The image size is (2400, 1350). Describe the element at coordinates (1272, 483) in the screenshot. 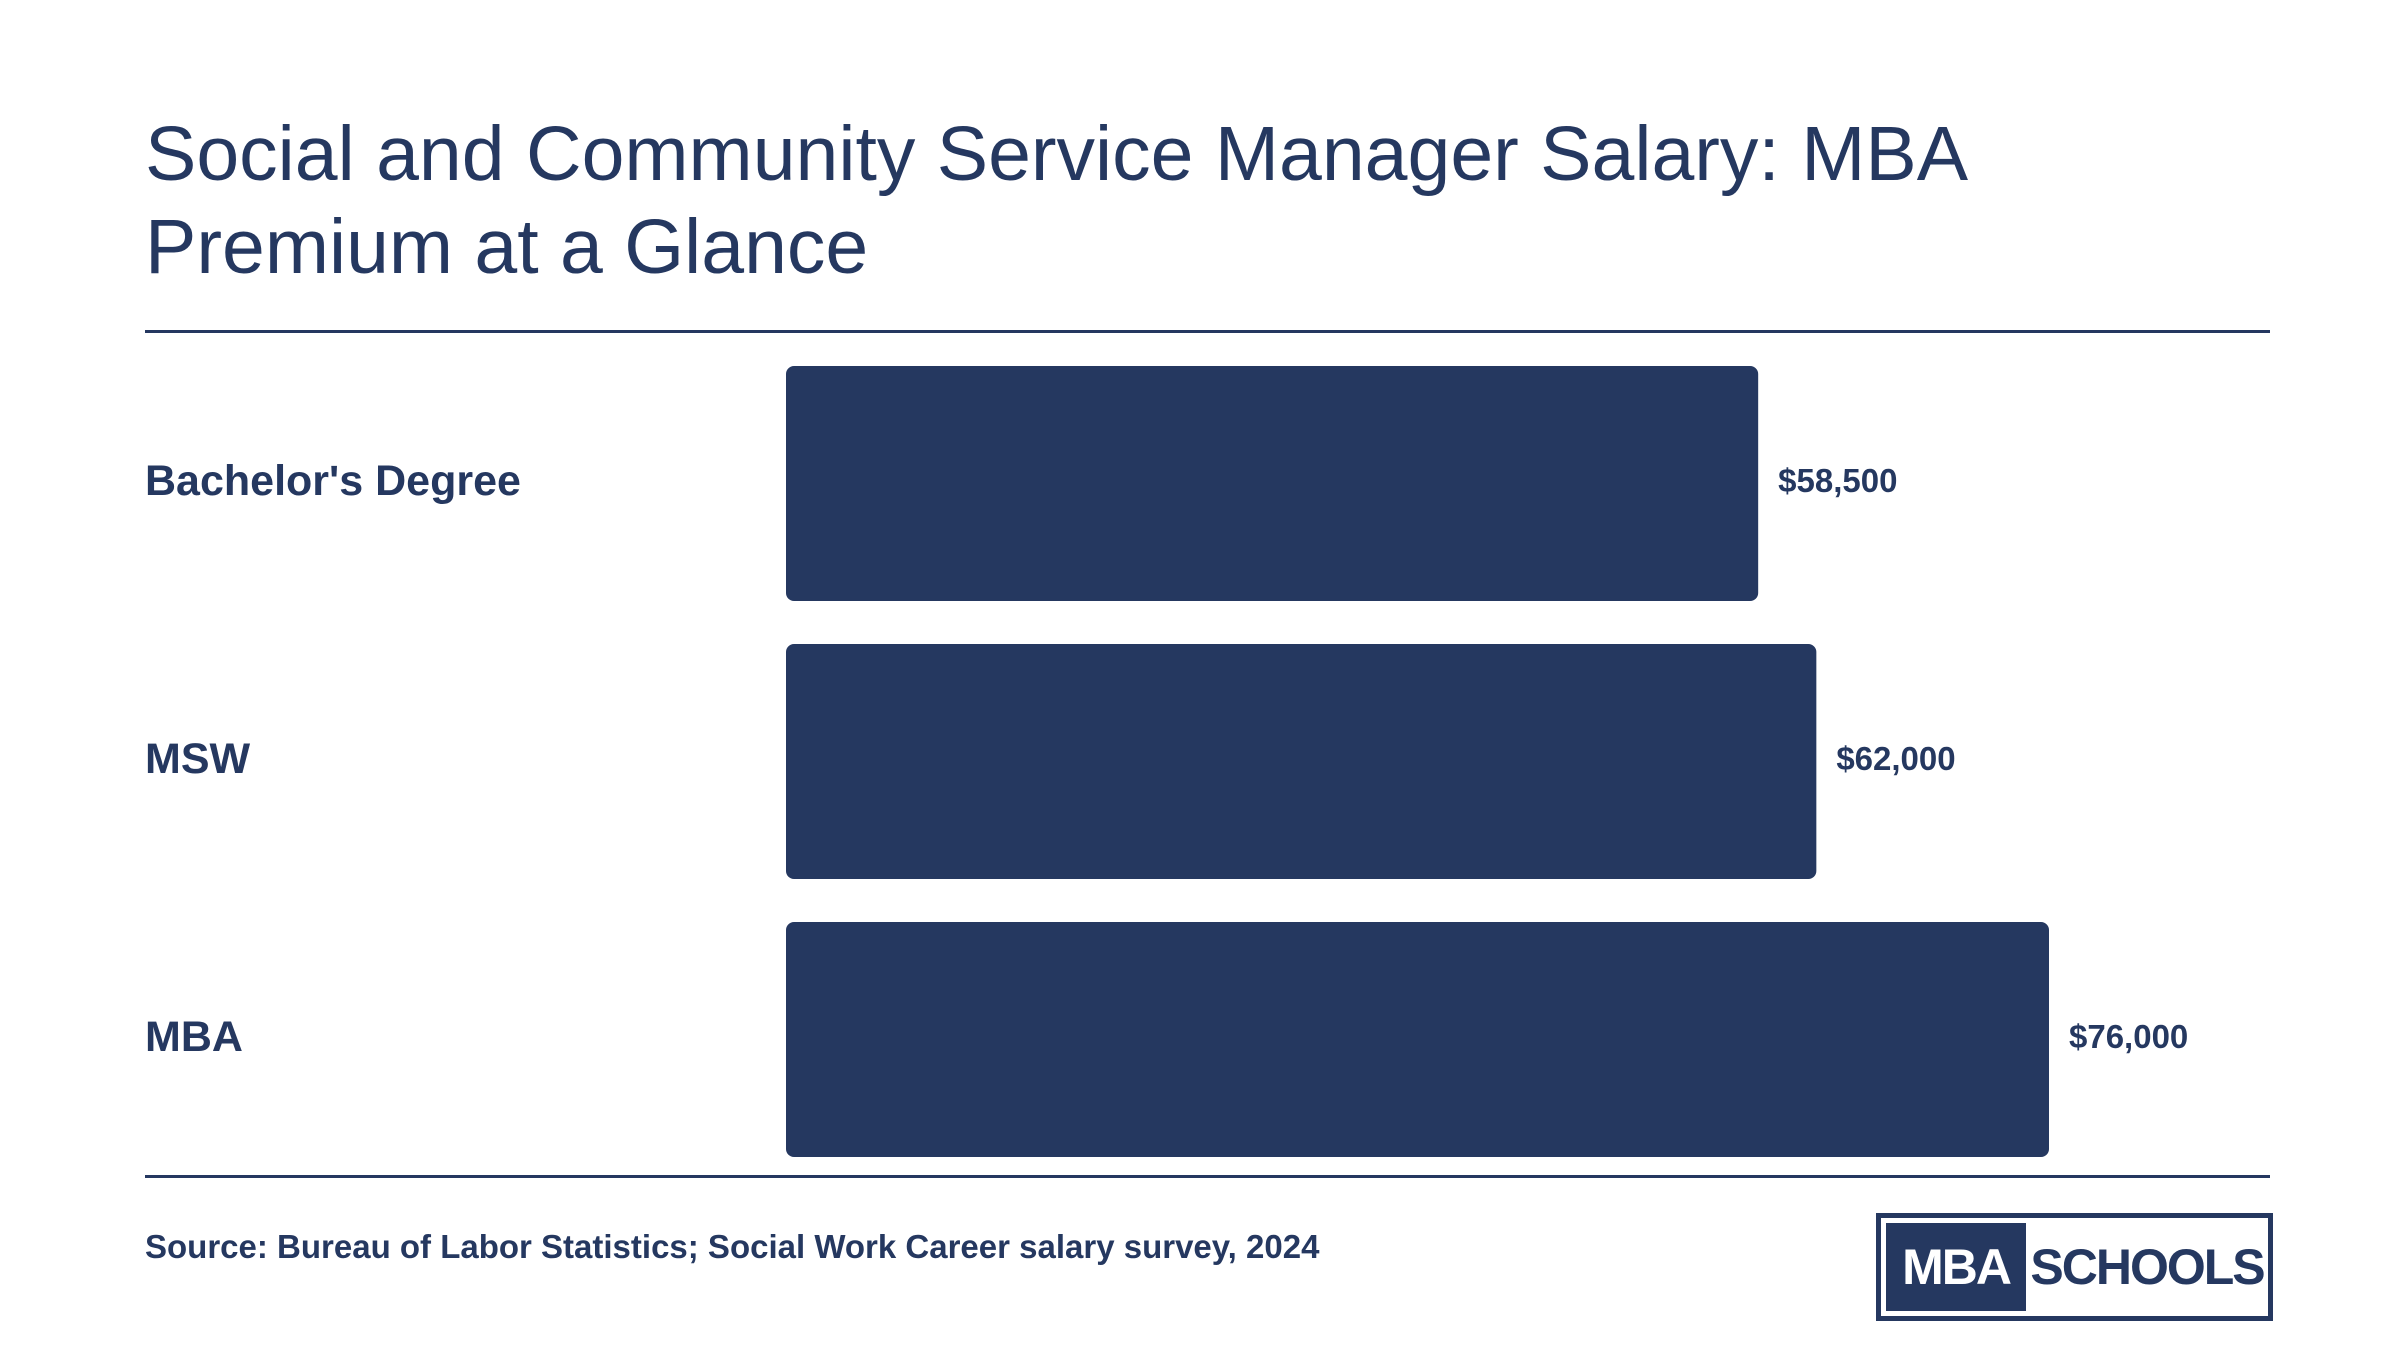

I see `bar-bachelor-s-degree` at that location.